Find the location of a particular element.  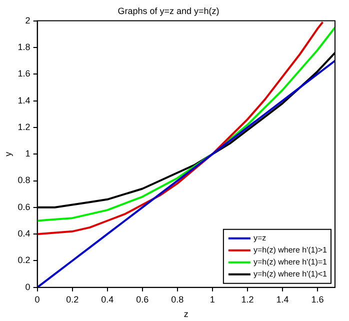

x-tick-label: 1.4 is located at coordinates (282, 299).